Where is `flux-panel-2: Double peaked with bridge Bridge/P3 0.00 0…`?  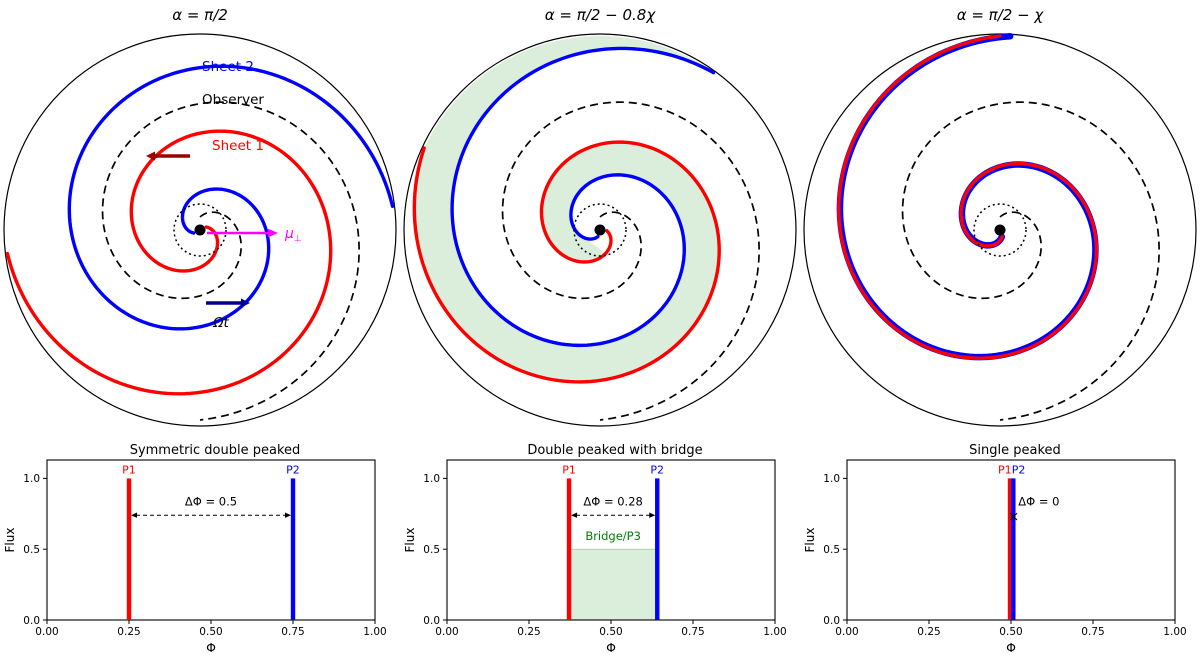 flux-panel-2: Double peaked with bridge Bridge/P3 0.00 0… is located at coordinates (600, 549).